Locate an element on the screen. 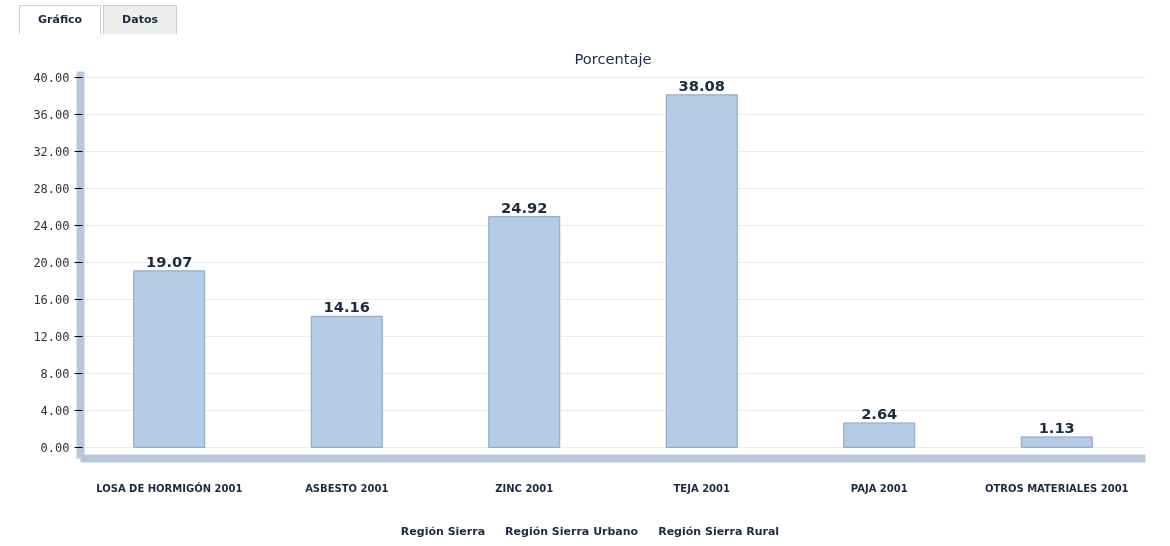 The width and height of the screenshot is (1170, 546). y-tick-label: 28.00 is located at coordinates (51, 188).